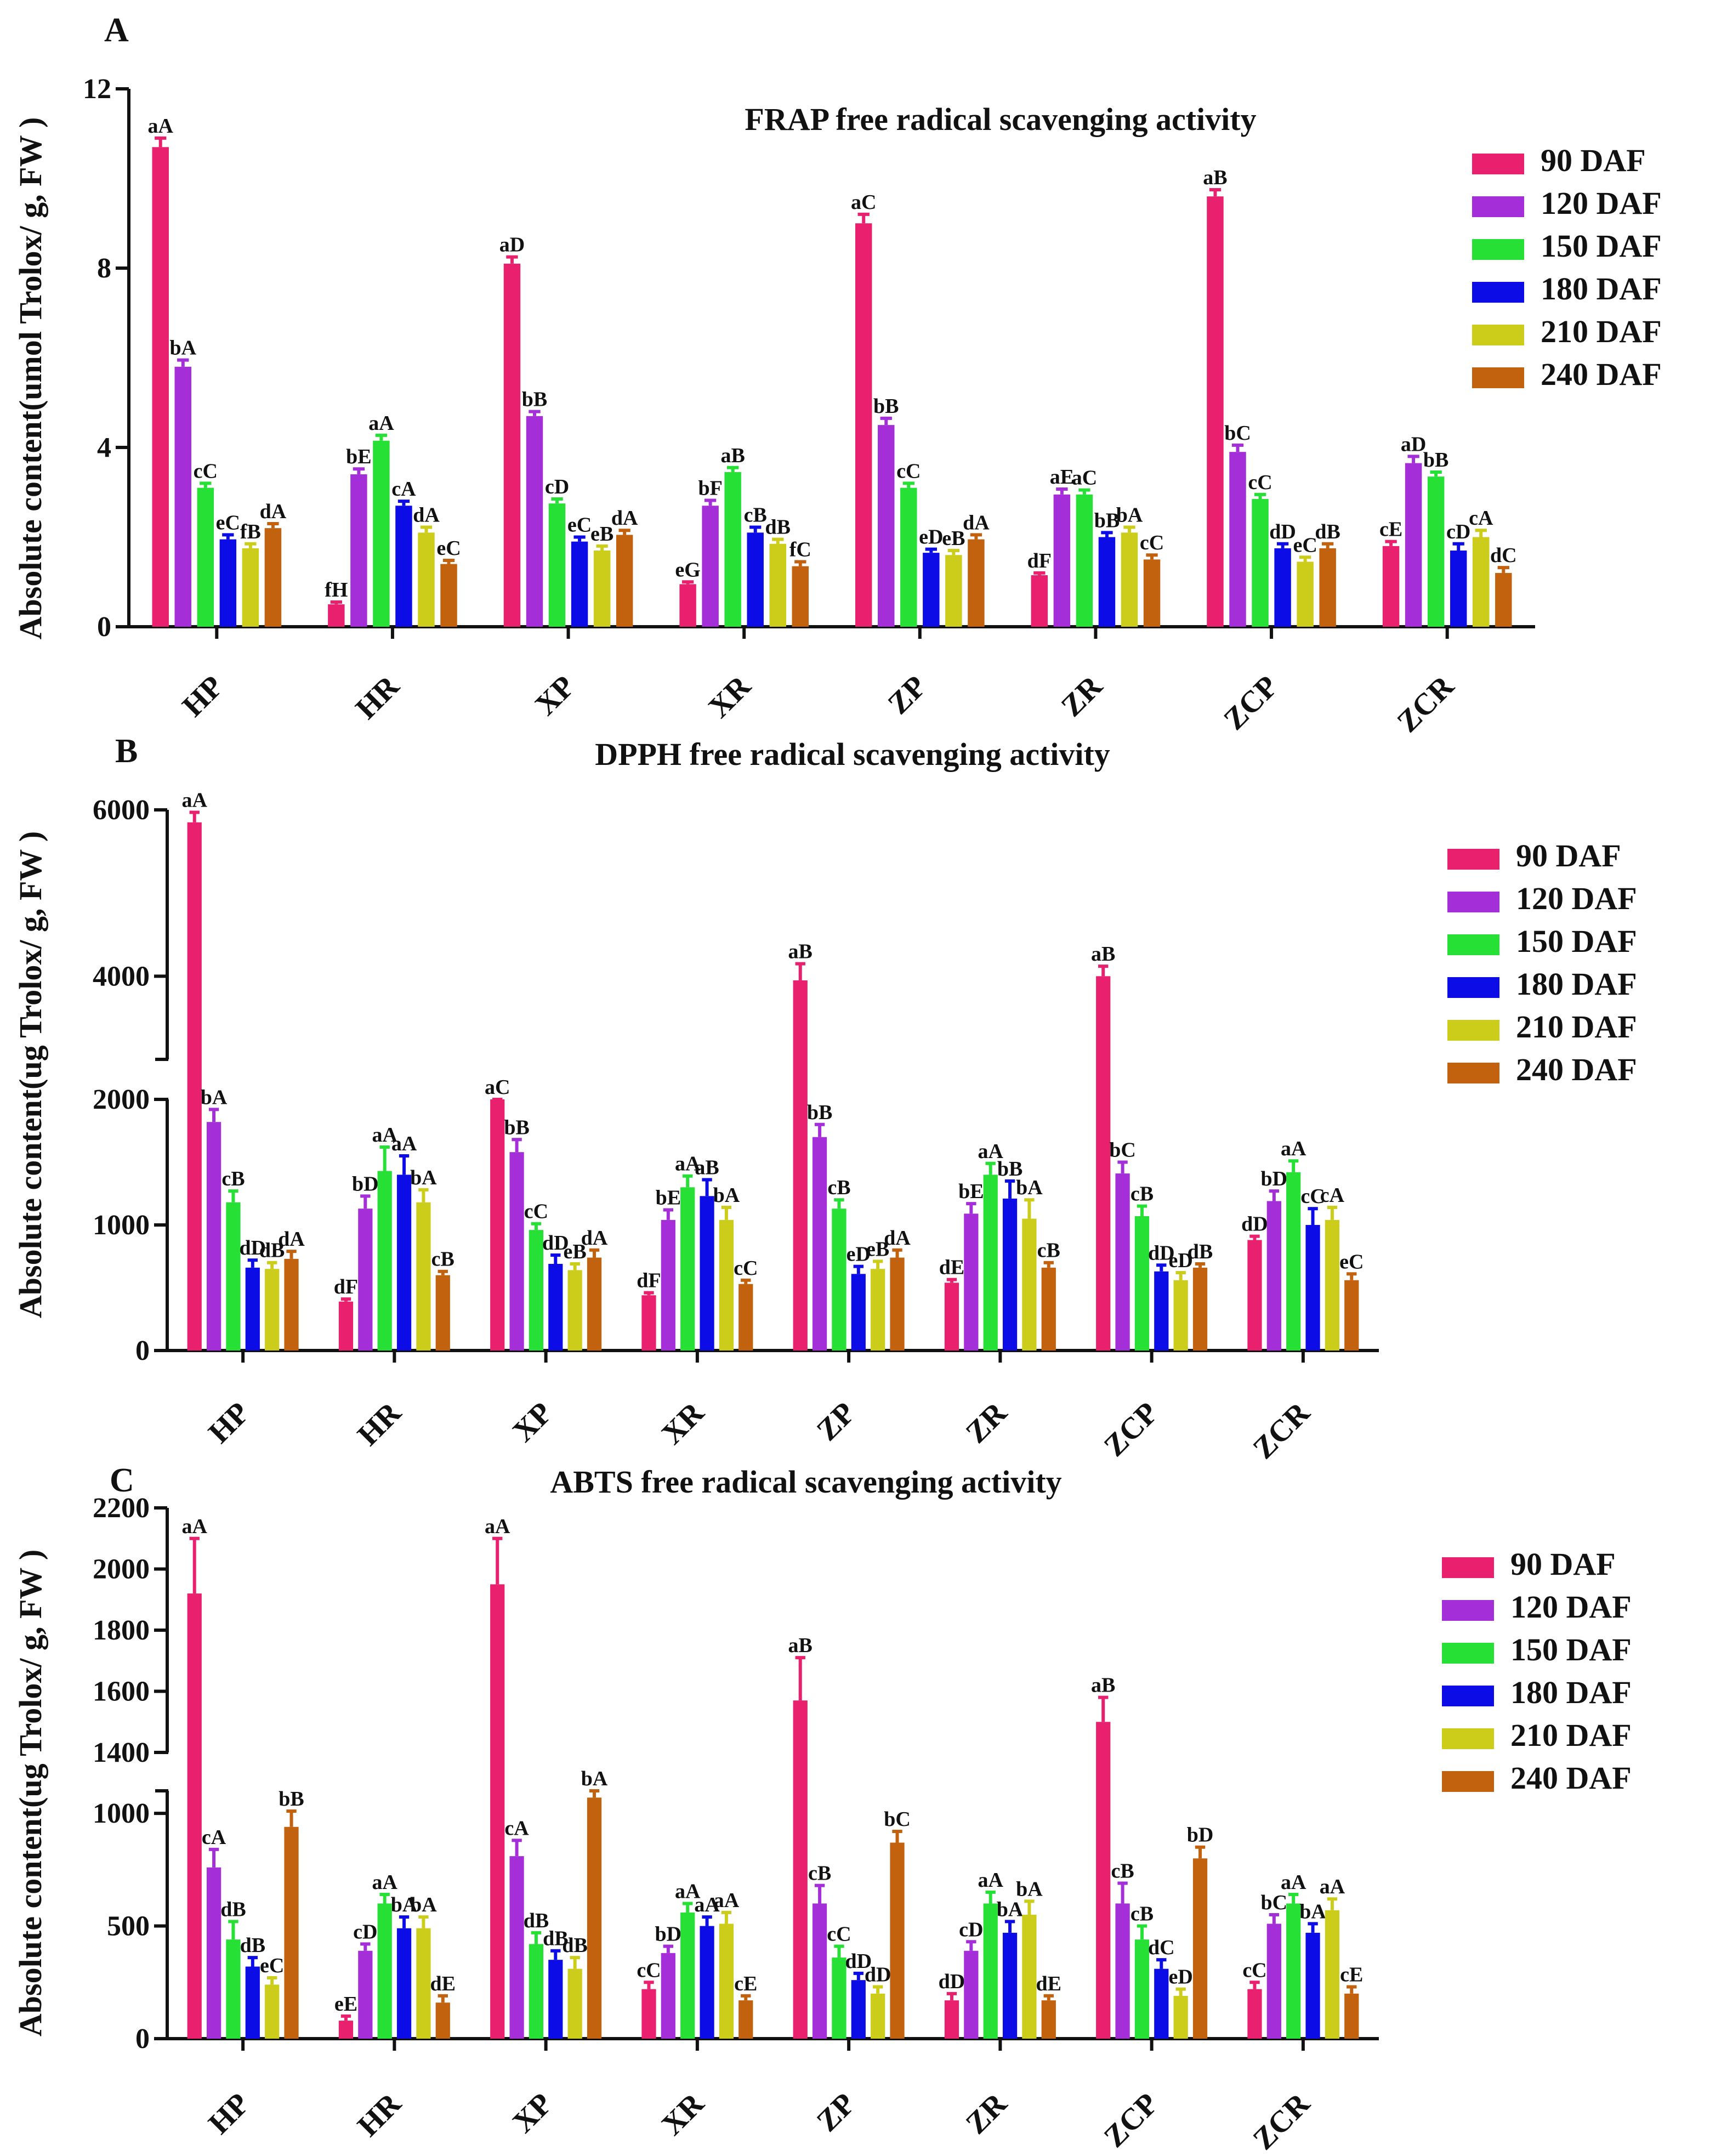  What do you see at coordinates (986, 1422) in the screenshot?
I see `x-category-label: ZR` at bounding box center [986, 1422].